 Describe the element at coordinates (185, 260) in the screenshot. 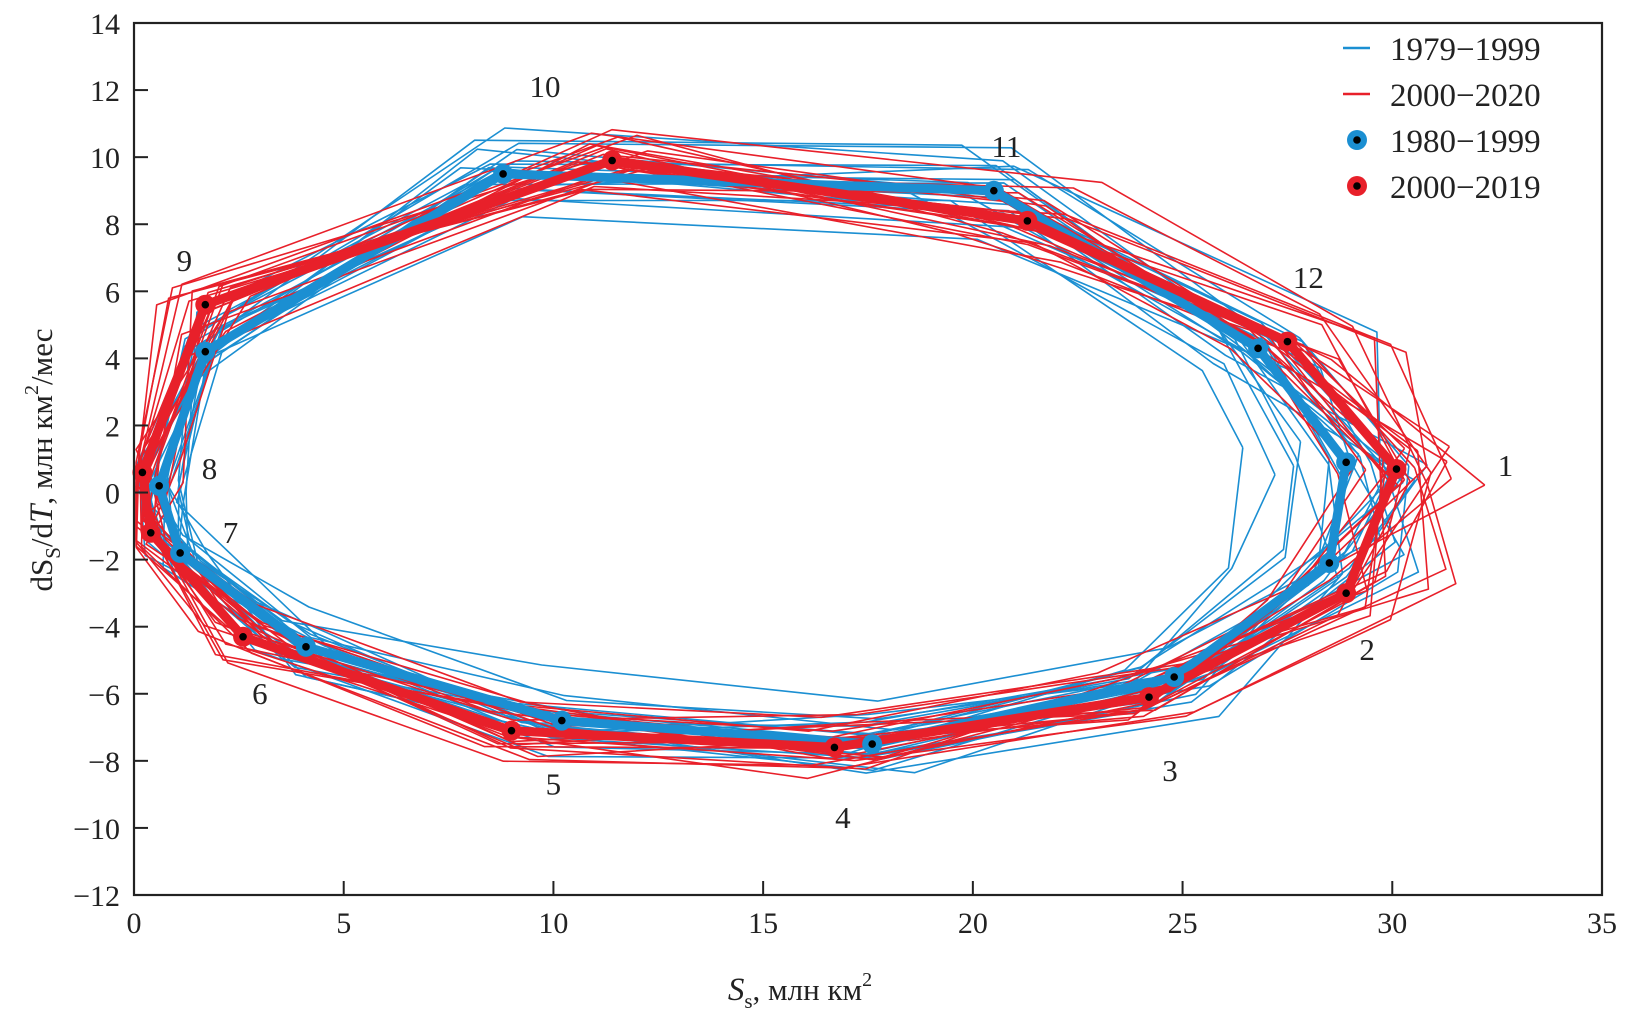

I see `month-label-9: 9` at that location.